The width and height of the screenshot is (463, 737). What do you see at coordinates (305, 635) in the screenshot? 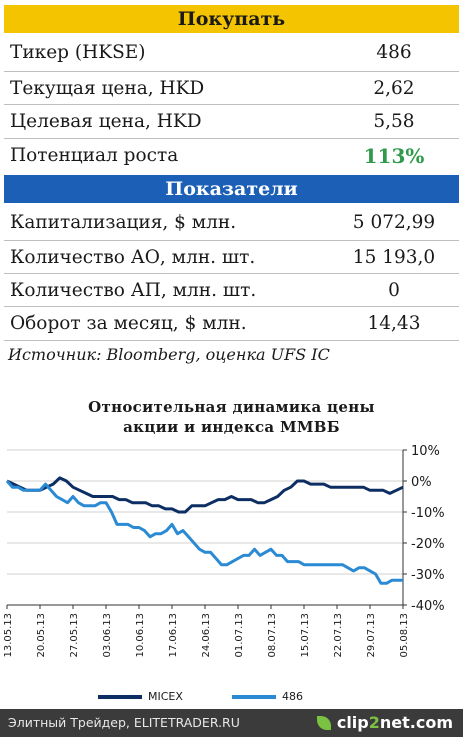
I see `x-tick-label-9: 15.07.13` at bounding box center [305, 635].